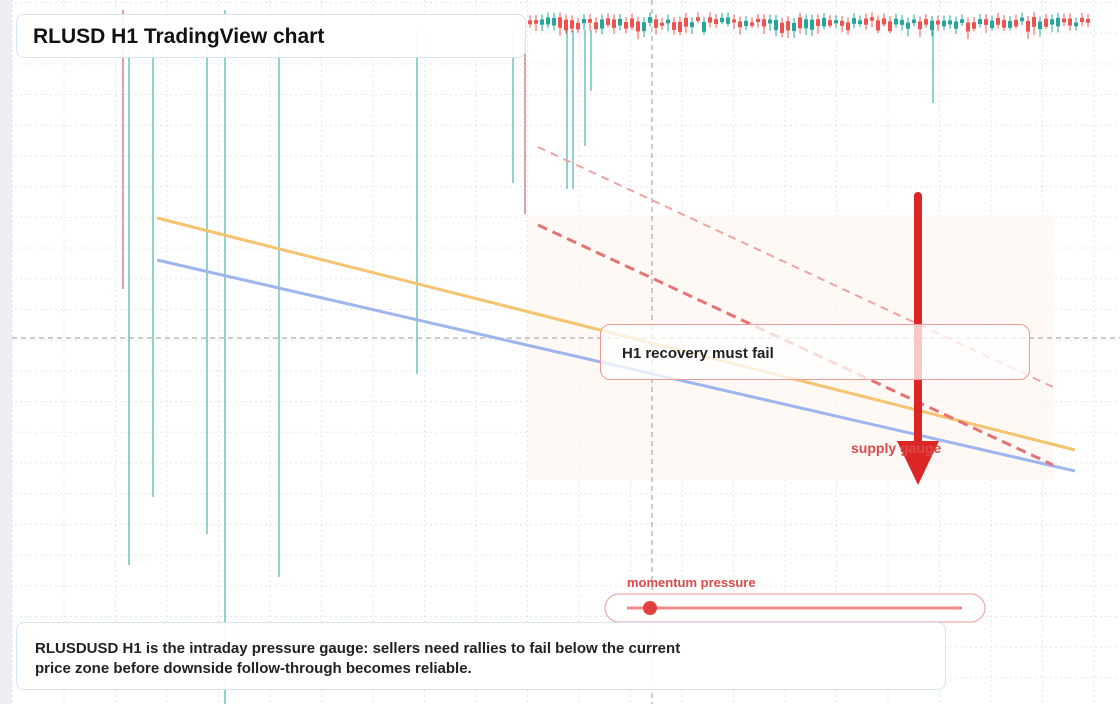 This screenshot has height=704, width=1120. Describe the element at coordinates (896, 448) in the screenshot. I see `zone-label: supply gauge` at that location.